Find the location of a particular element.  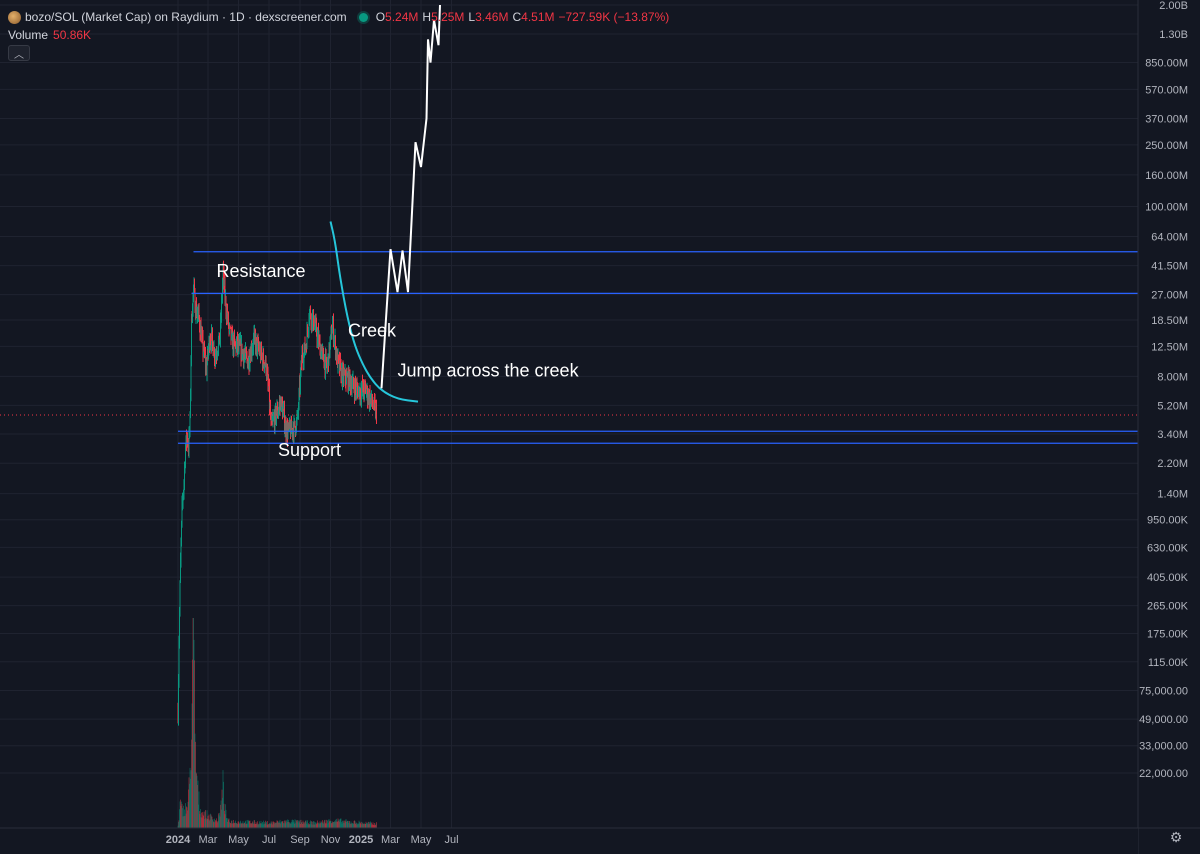

y-tick-label: 22,000.00 is located at coordinates (1163, 774).